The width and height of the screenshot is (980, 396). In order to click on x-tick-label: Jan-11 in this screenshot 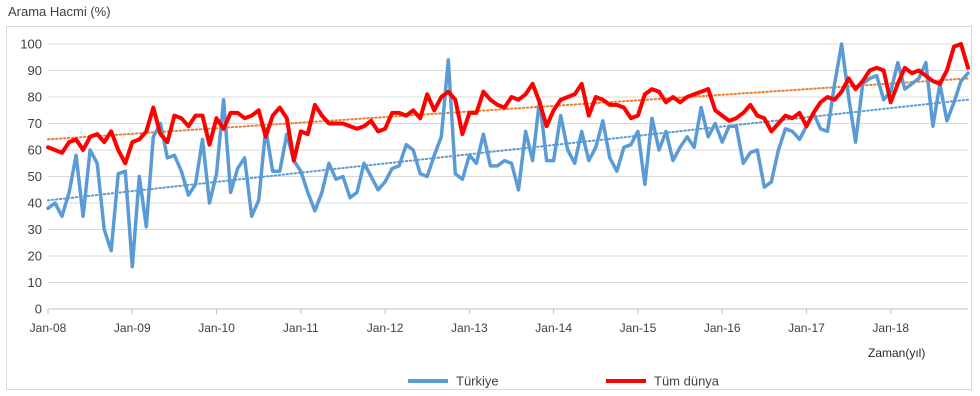, I will do `click(301, 328)`.